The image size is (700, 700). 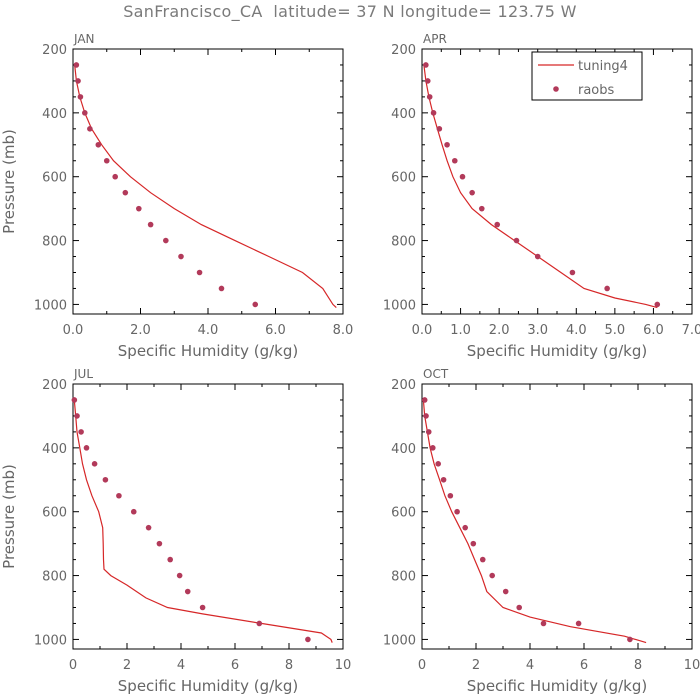 I want to click on plot-frame-jul, so click(x=208, y=516).